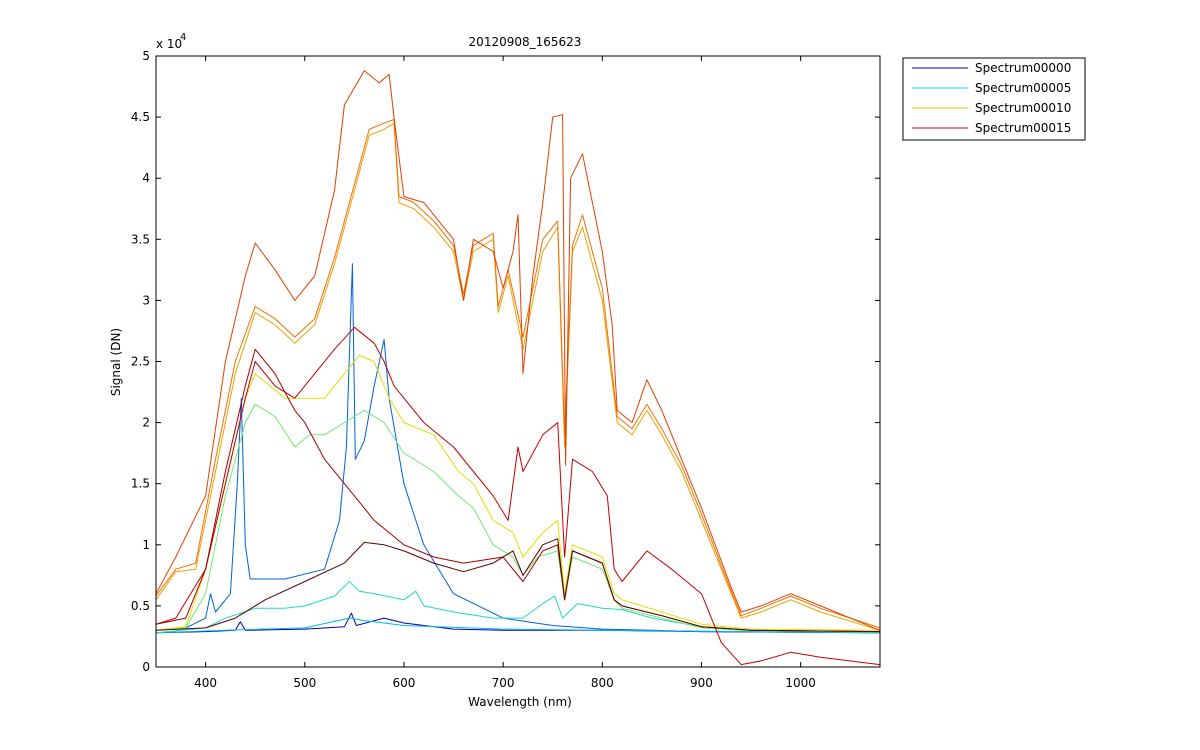  What do you see at coordinates (146, 300) in the screenshot?
I see `y-tick-label: 3` at bounding box center [146, 300].